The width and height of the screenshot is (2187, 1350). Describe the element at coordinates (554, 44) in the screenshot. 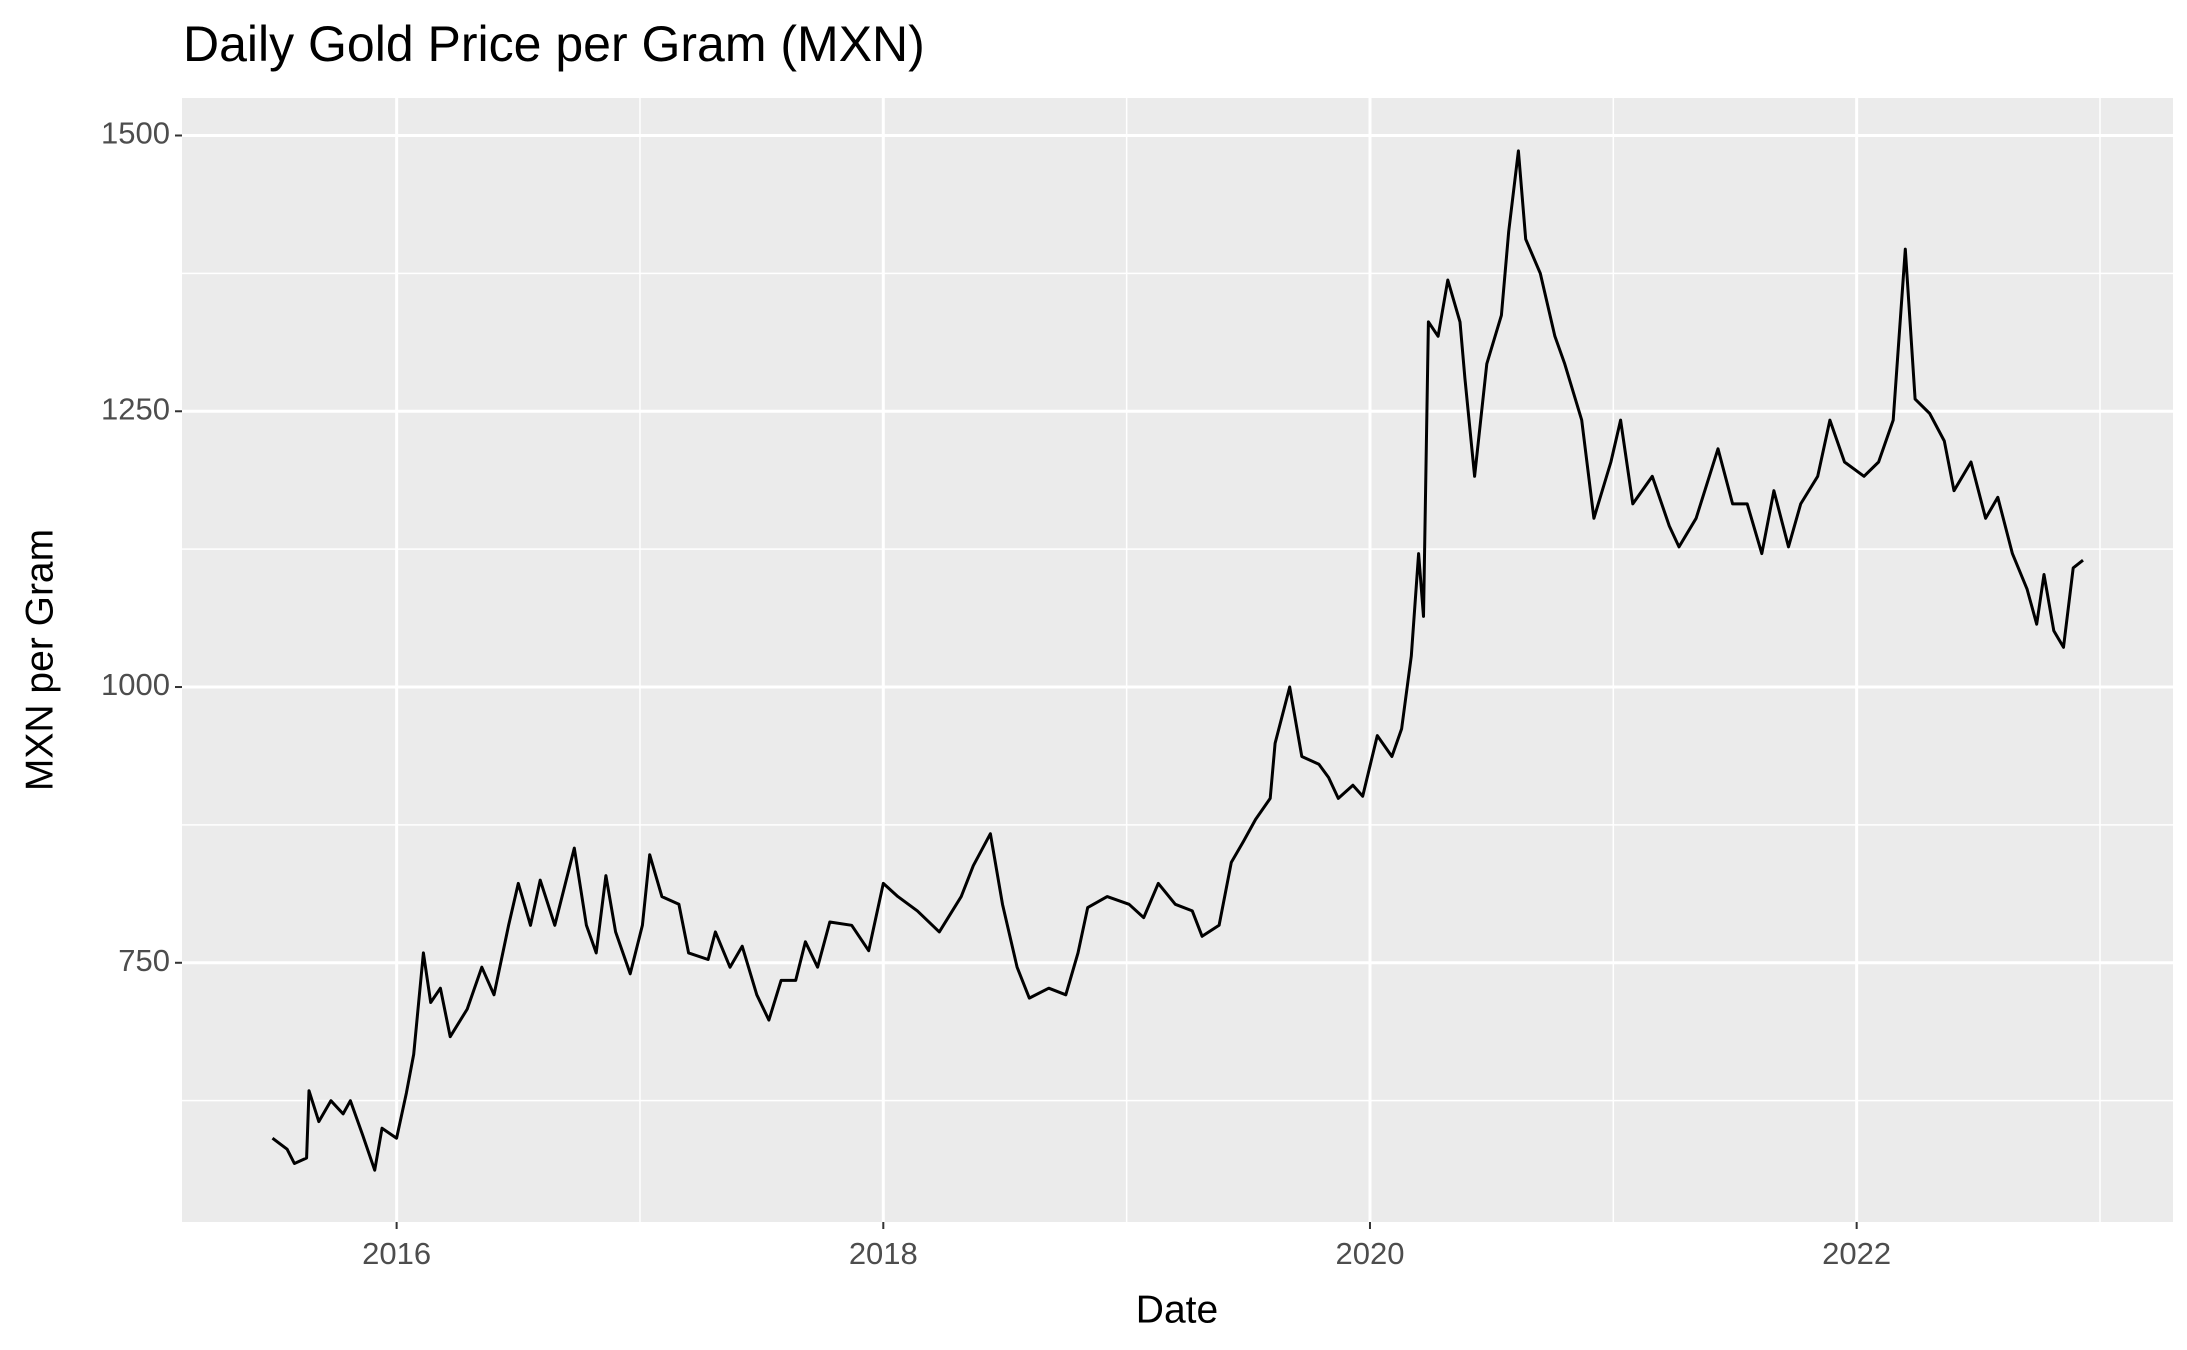

I see `chart-title: Daily Gold Price per Gram (MXN)` at that location.